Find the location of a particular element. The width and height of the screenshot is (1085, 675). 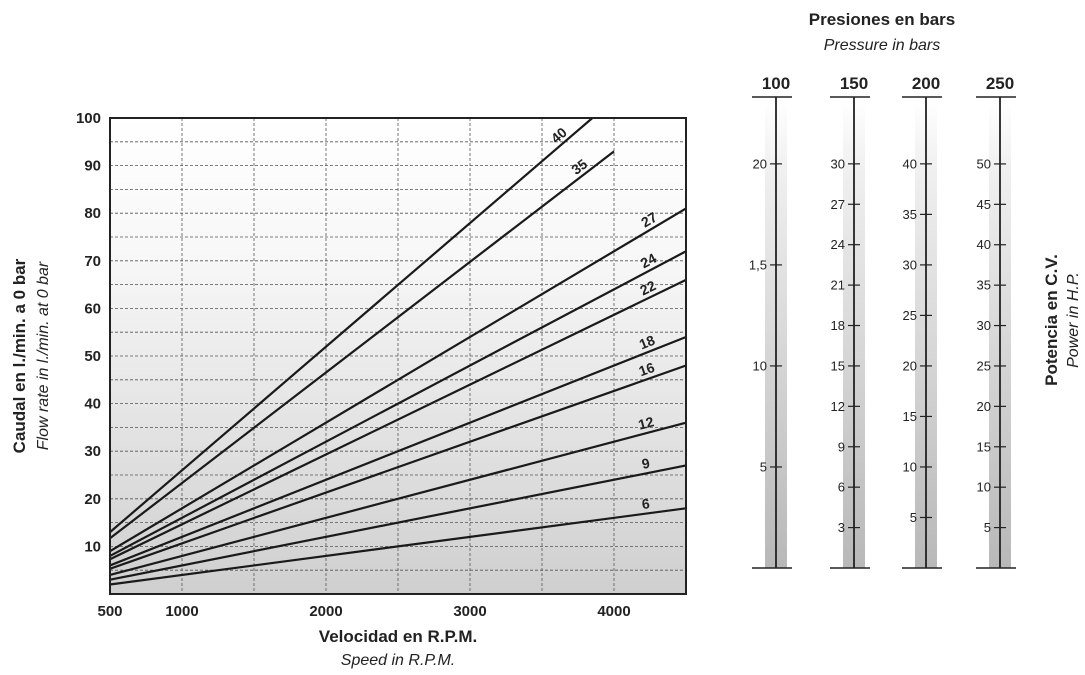

power-axis-title: Potencia en C.V. is located at coordinates (1051, 320).